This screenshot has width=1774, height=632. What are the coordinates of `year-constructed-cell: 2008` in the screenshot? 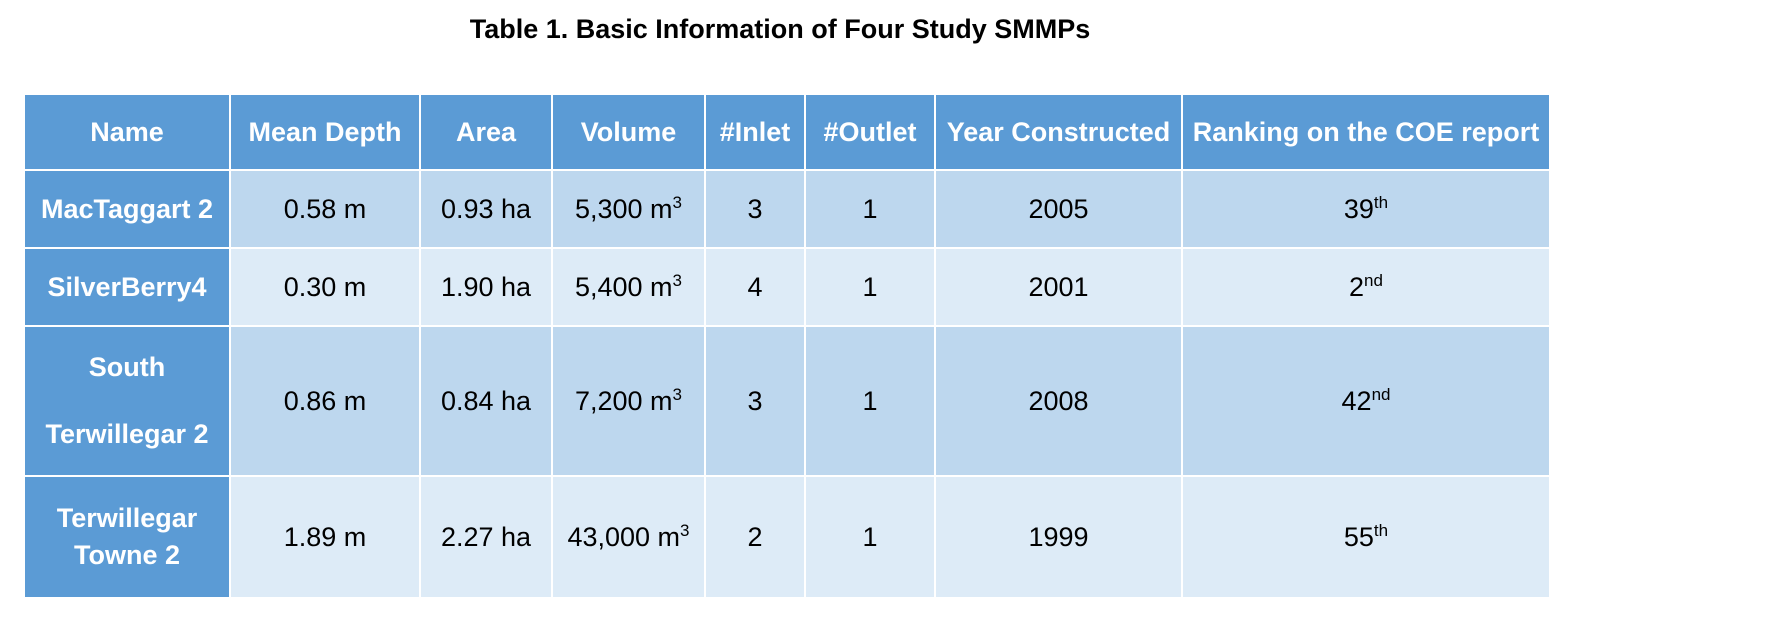 It's located at (1058, 401).